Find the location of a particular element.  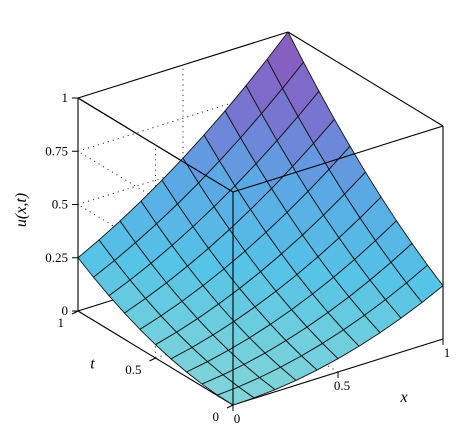

t-axis-label: t is located at coordinates (92, 364).